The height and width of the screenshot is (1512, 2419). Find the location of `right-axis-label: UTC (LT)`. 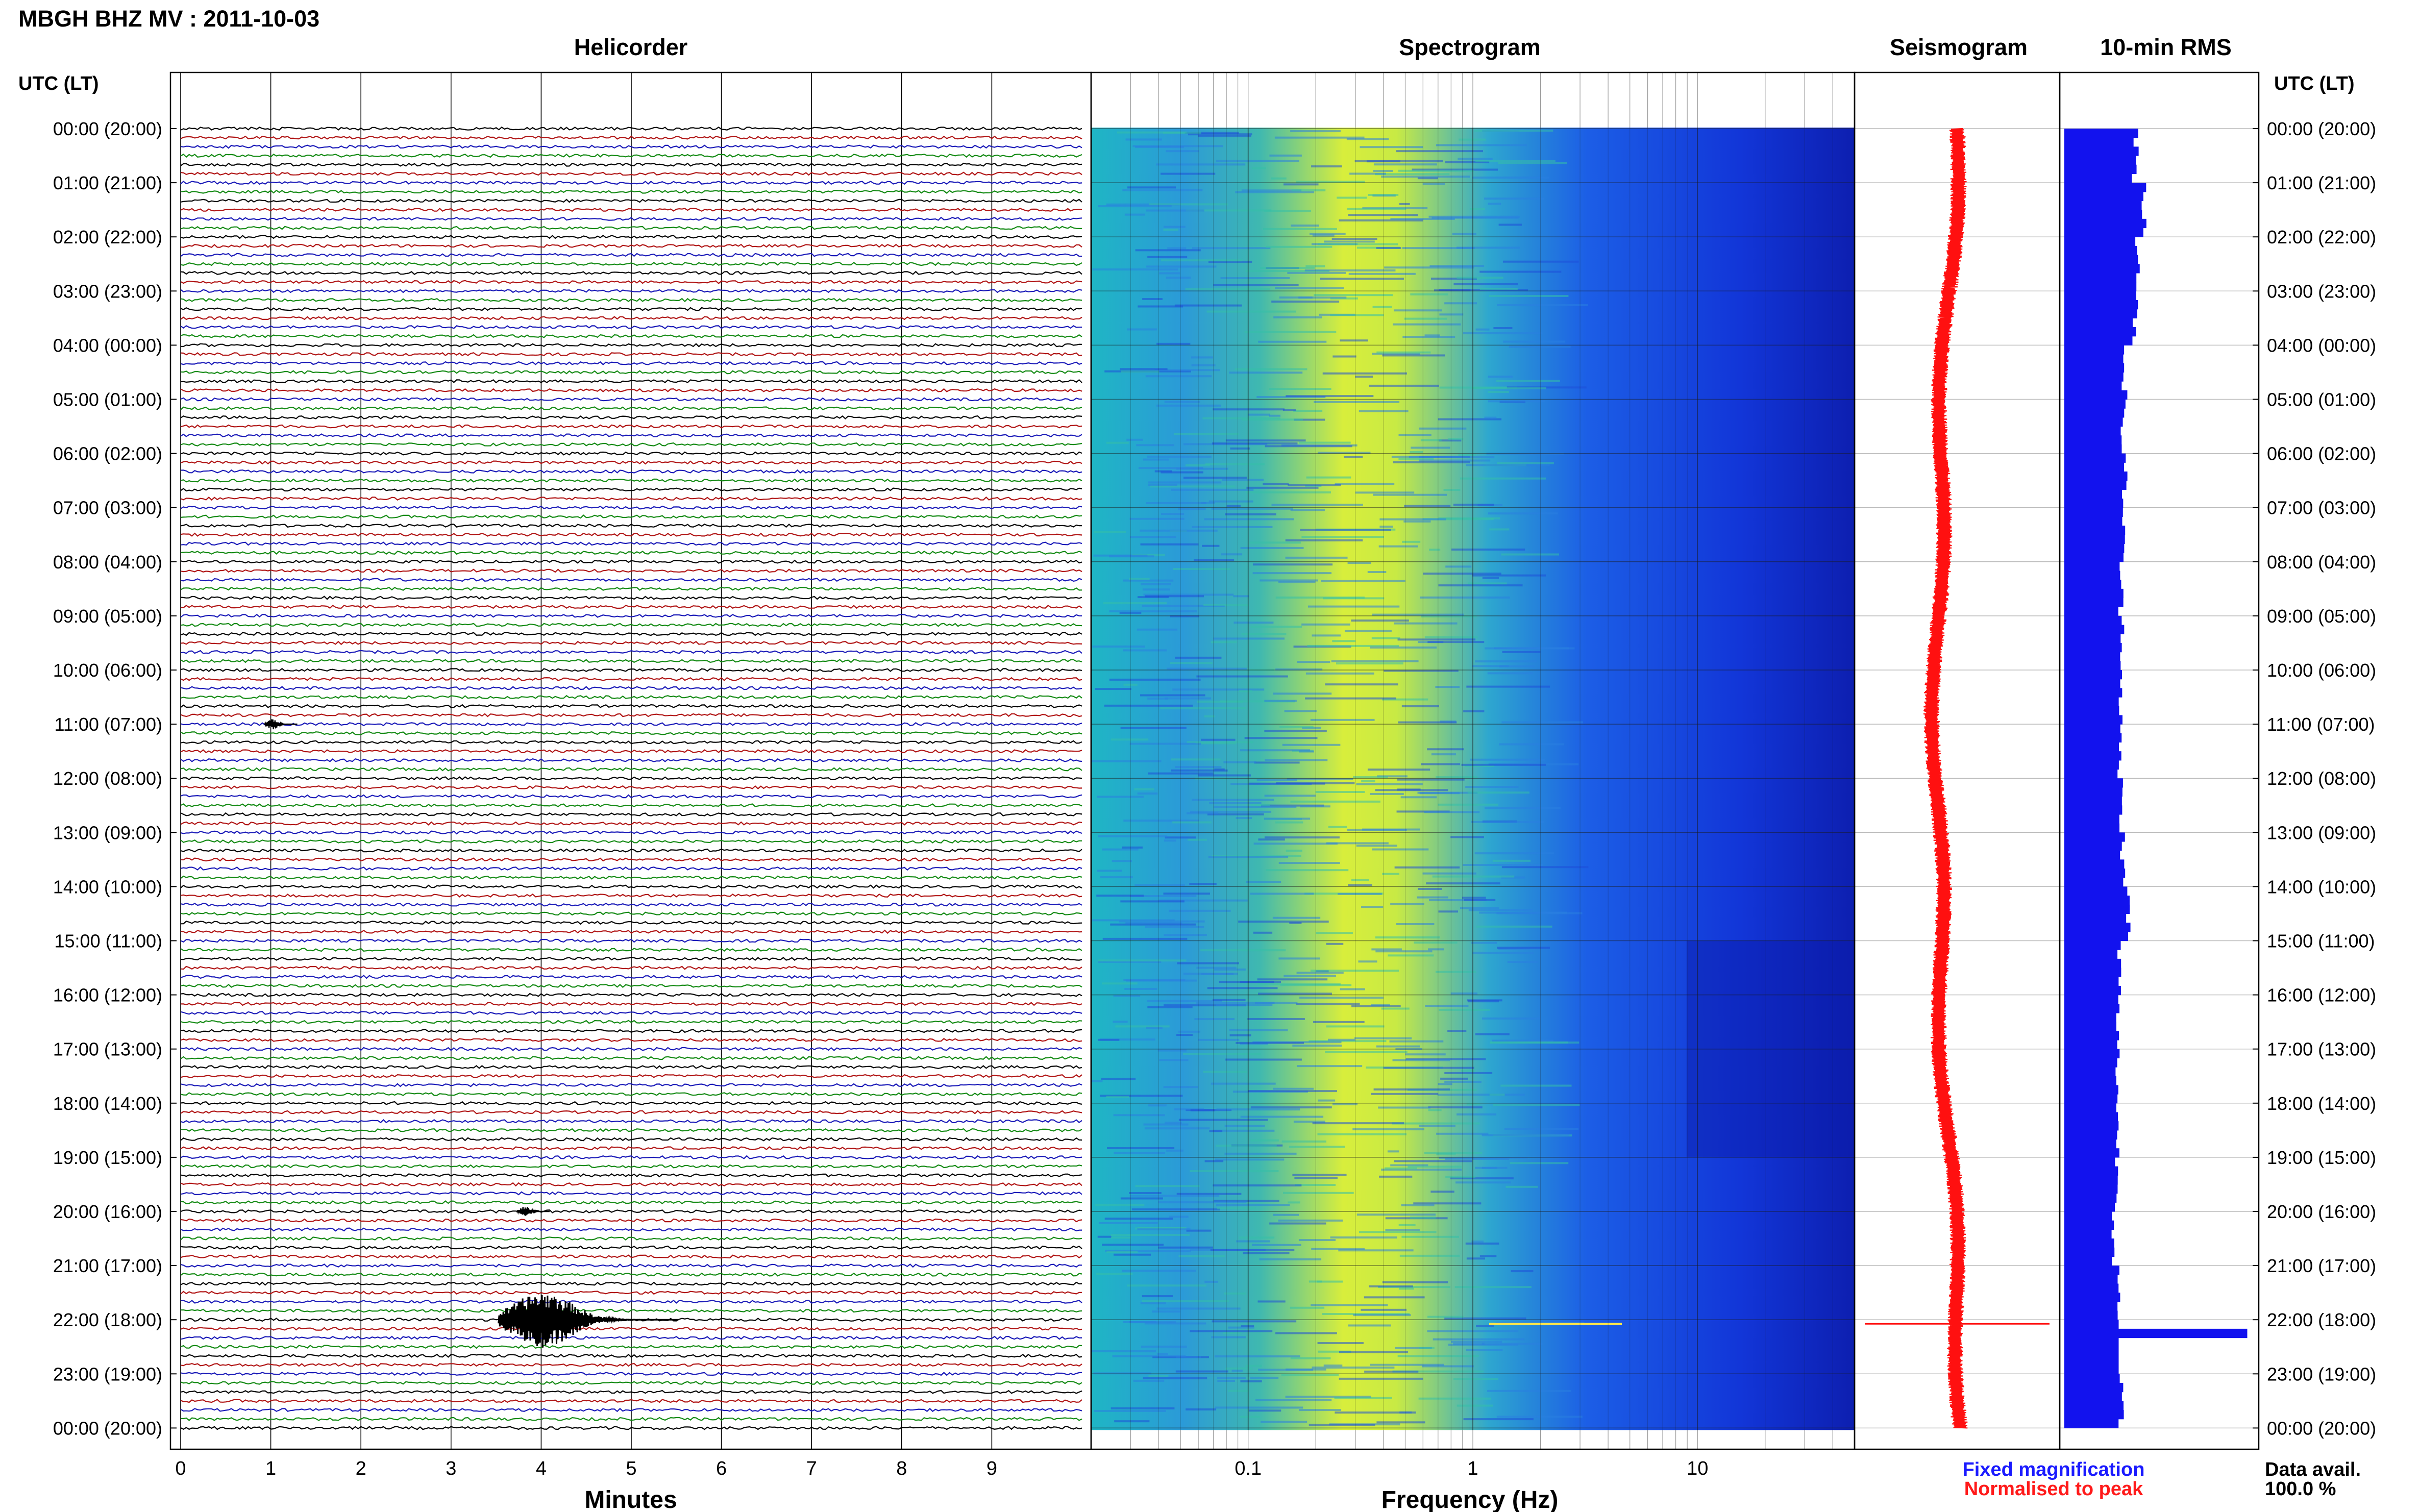

right-axis-label: UTC (LT) is located at coordinates (2314, 83).